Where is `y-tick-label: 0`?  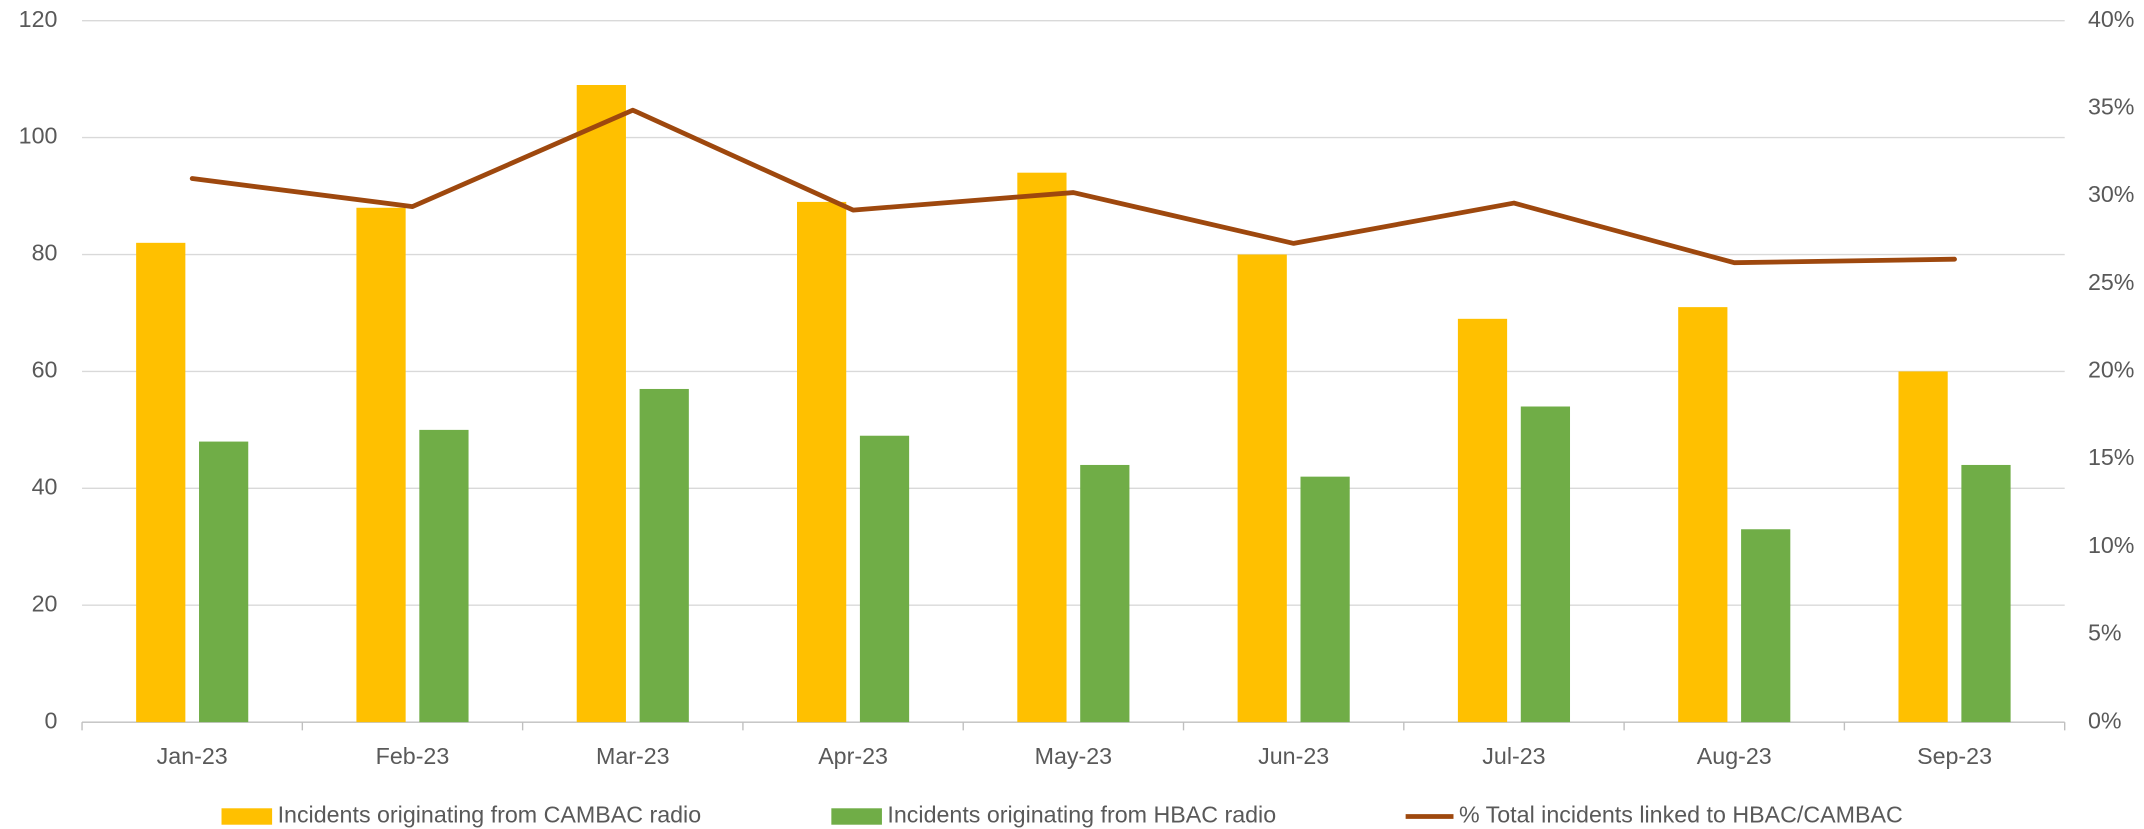 y-tick-label: 0 is located at coordinates (51, 720).